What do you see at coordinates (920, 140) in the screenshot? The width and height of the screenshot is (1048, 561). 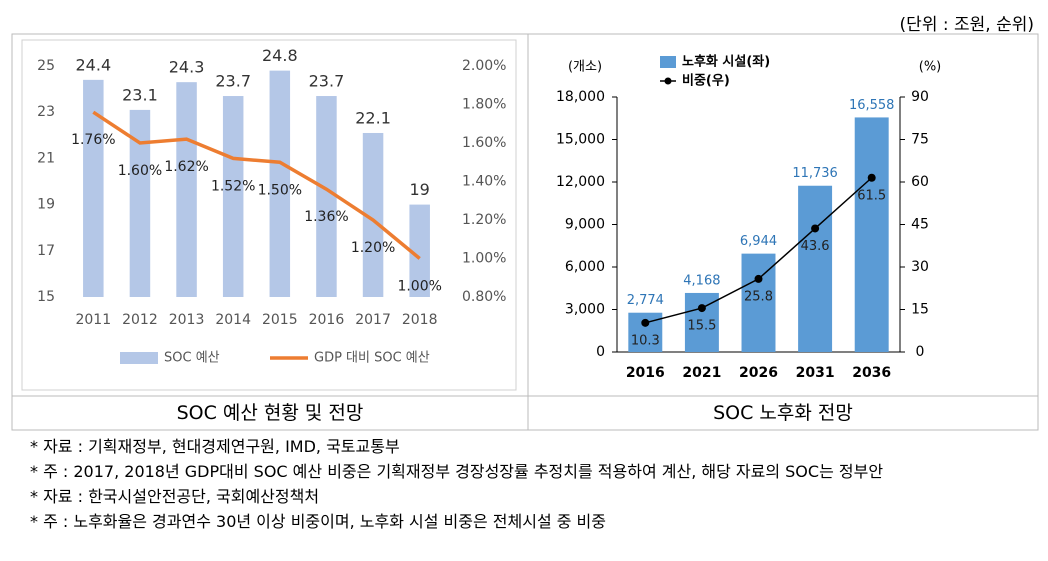 I see `y2-tick-label: 75` at bounding box center [920, 140].